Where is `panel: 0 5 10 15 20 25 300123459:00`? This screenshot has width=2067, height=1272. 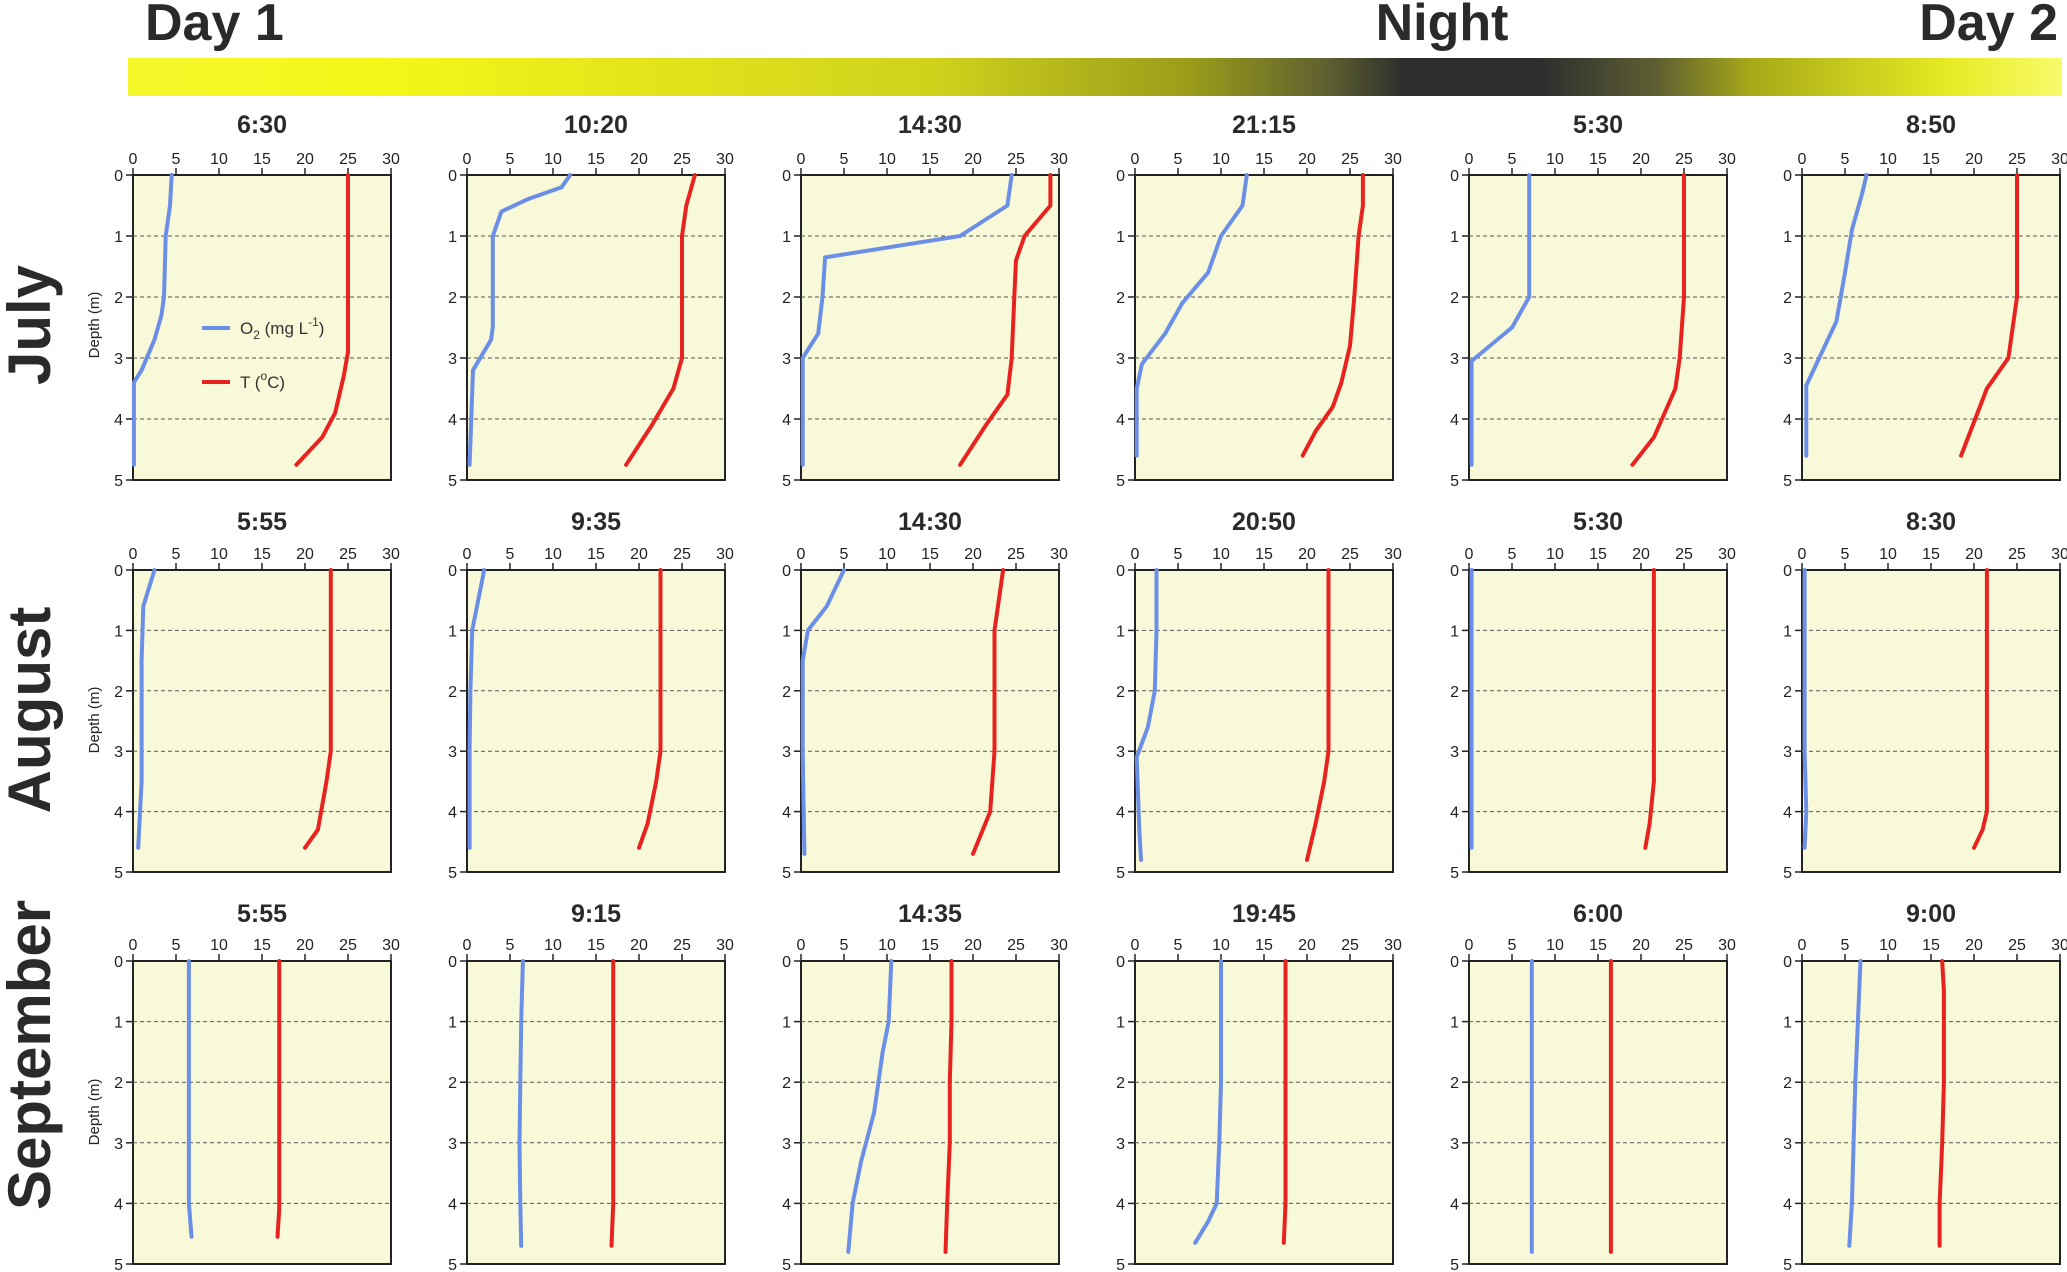 panel: 0 5 10 15 20 25 300123459:00 is located at coordinates (1925, 1086).